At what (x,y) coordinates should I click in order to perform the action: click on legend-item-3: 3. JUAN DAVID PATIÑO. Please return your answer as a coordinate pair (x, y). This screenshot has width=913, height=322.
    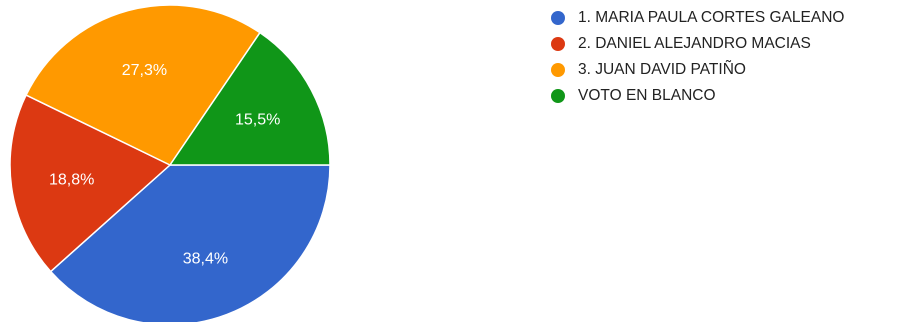
    Looking at the image, I should click on (728, 70).